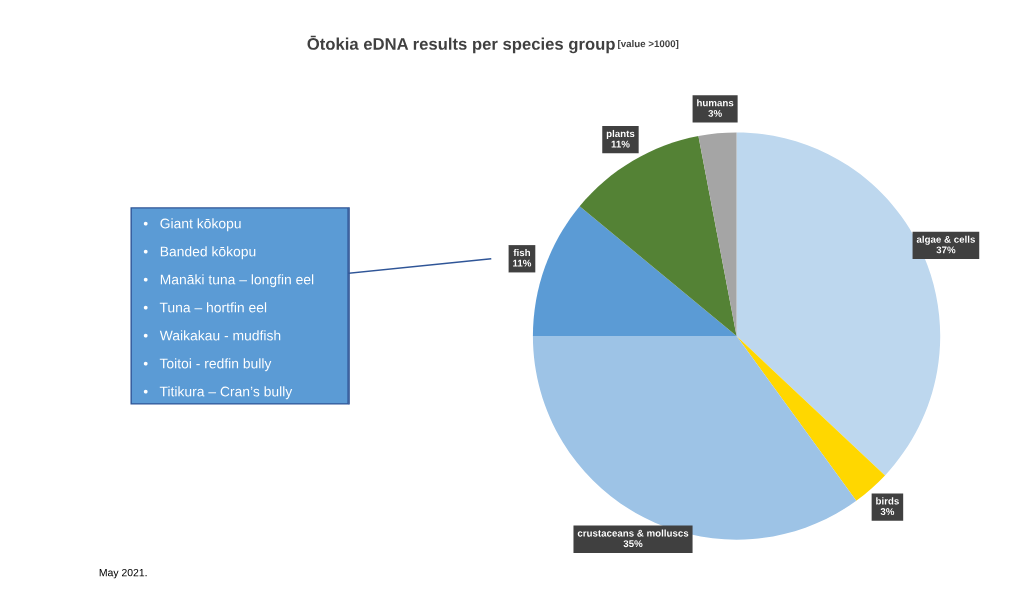  Describe the element at coordinates (228, 281) in the screenshot. I see `text: • Manāki tuna – longfin eel` at that location.